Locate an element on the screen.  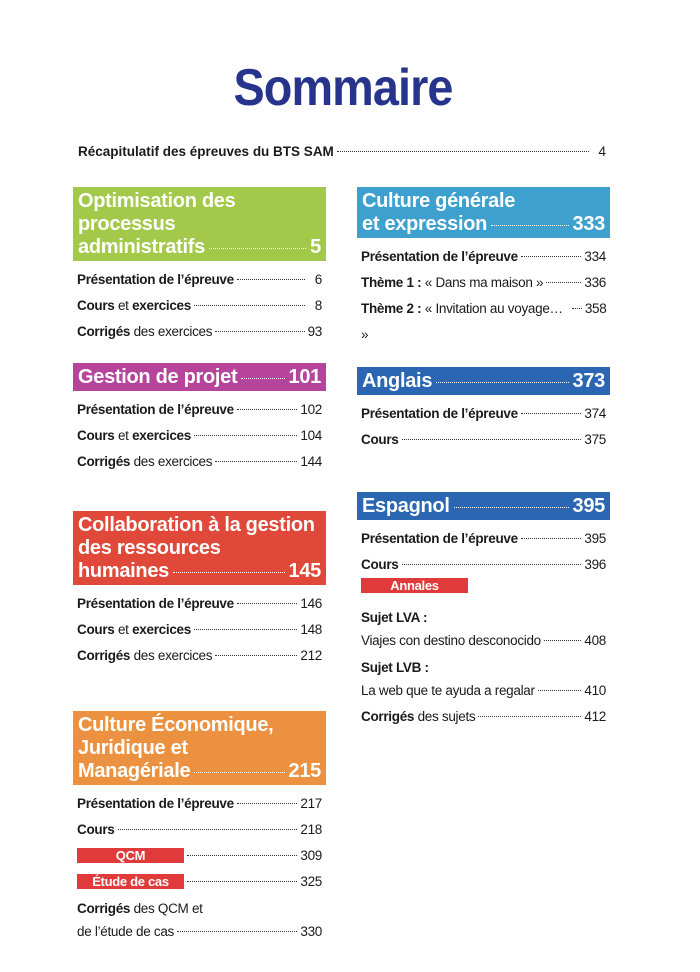
toc-entry-tag: Étude de cas 325 is located at coordinates (199, 882).